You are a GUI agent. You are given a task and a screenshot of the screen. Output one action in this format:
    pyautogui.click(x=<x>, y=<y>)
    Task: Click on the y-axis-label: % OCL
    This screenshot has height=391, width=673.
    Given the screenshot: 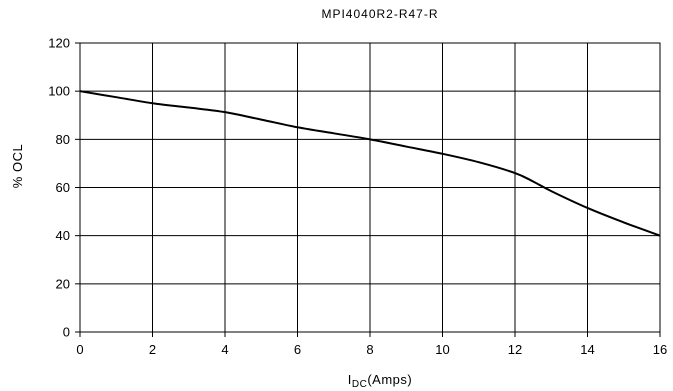 What is the action you would take?
    pyautogui.click(x=17, y=166)
    